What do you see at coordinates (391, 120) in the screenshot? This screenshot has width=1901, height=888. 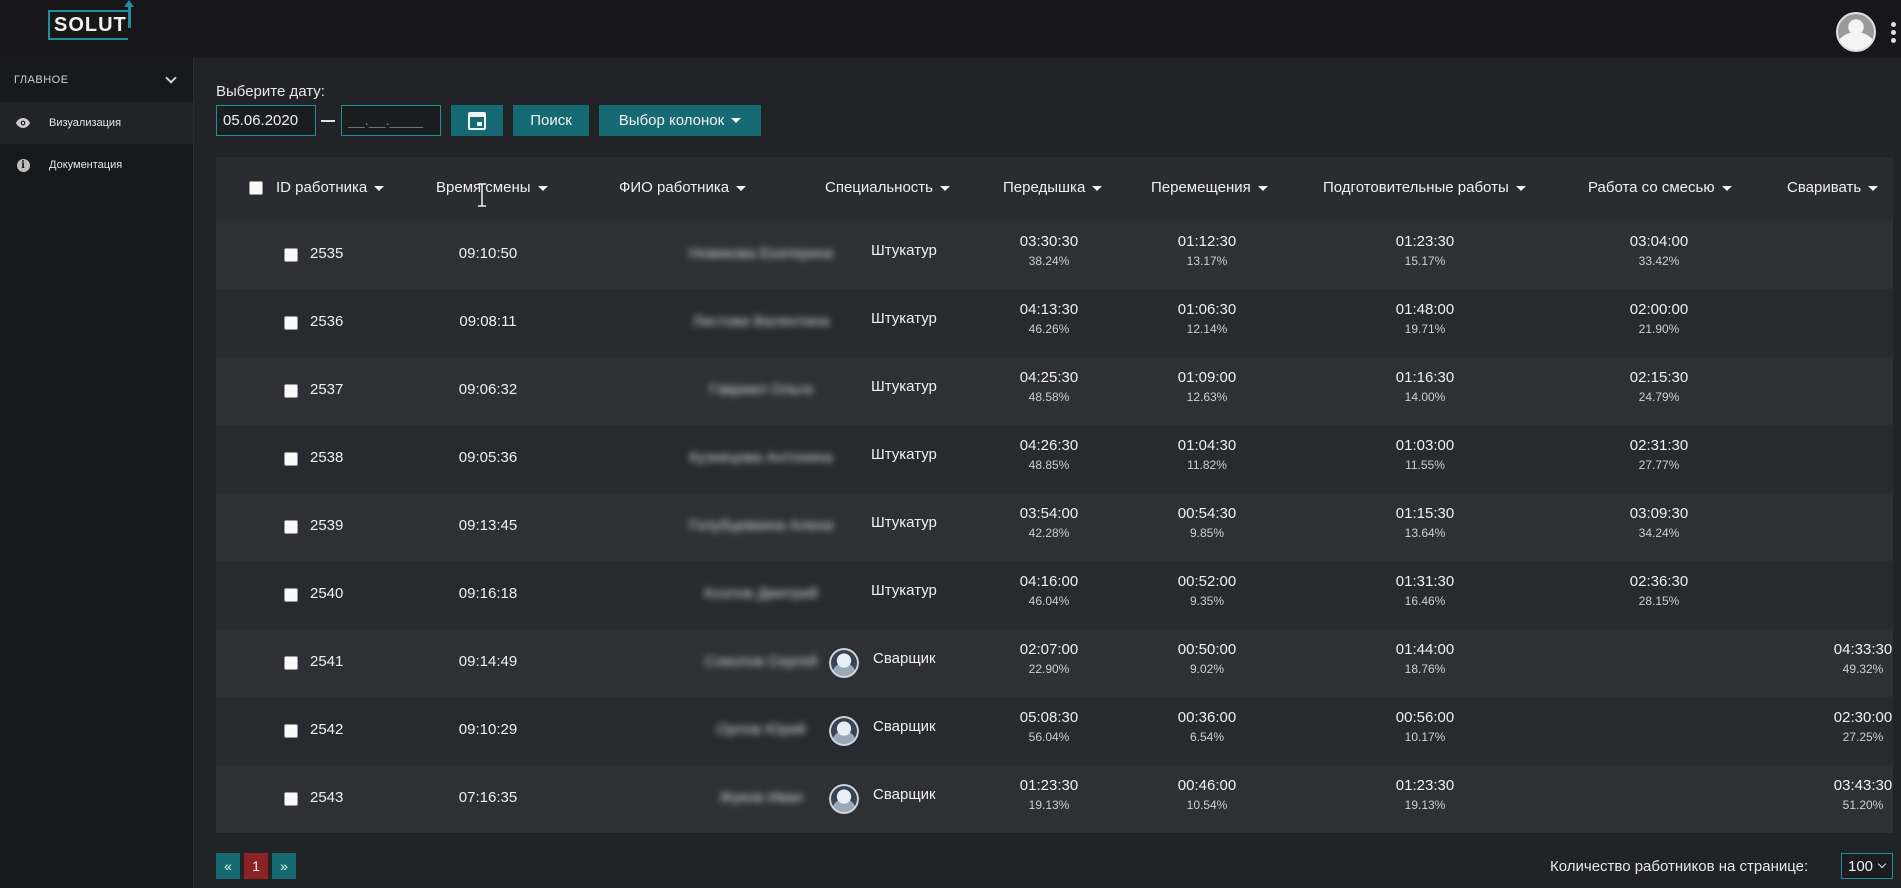 I see `date-to-input` at bounding box center [391, 120].